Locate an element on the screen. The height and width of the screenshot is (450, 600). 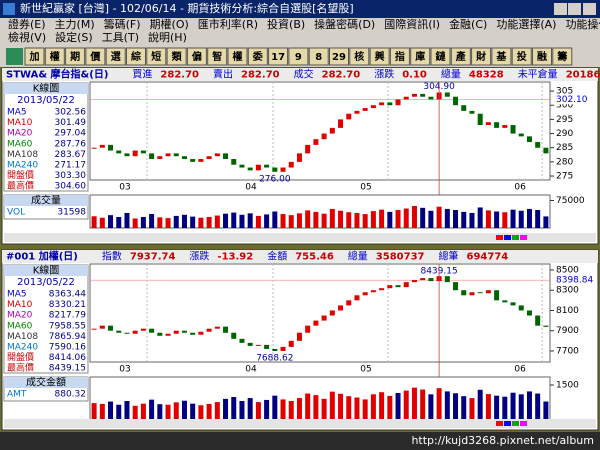
tool-label: 17 is located at coordinates (278, 57).